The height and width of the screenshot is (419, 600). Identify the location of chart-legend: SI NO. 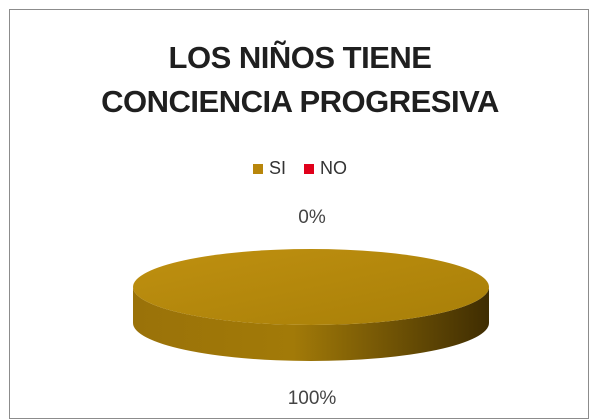
(300, 168).